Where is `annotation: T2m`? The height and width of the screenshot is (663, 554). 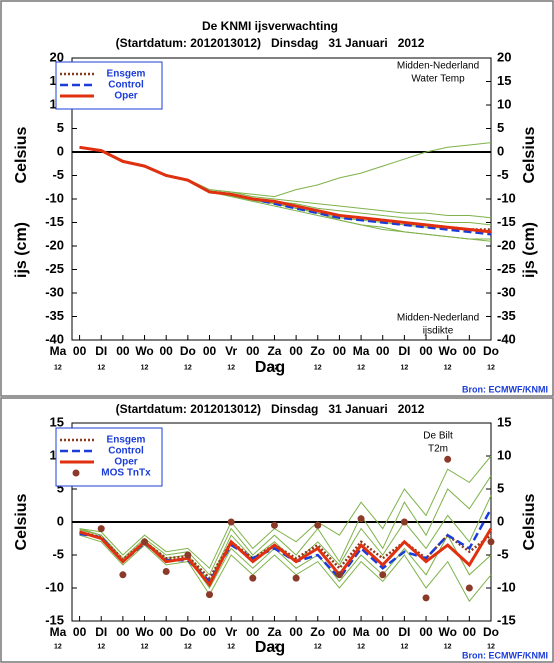
annotation: T2m is located at coordinates (438, 449).